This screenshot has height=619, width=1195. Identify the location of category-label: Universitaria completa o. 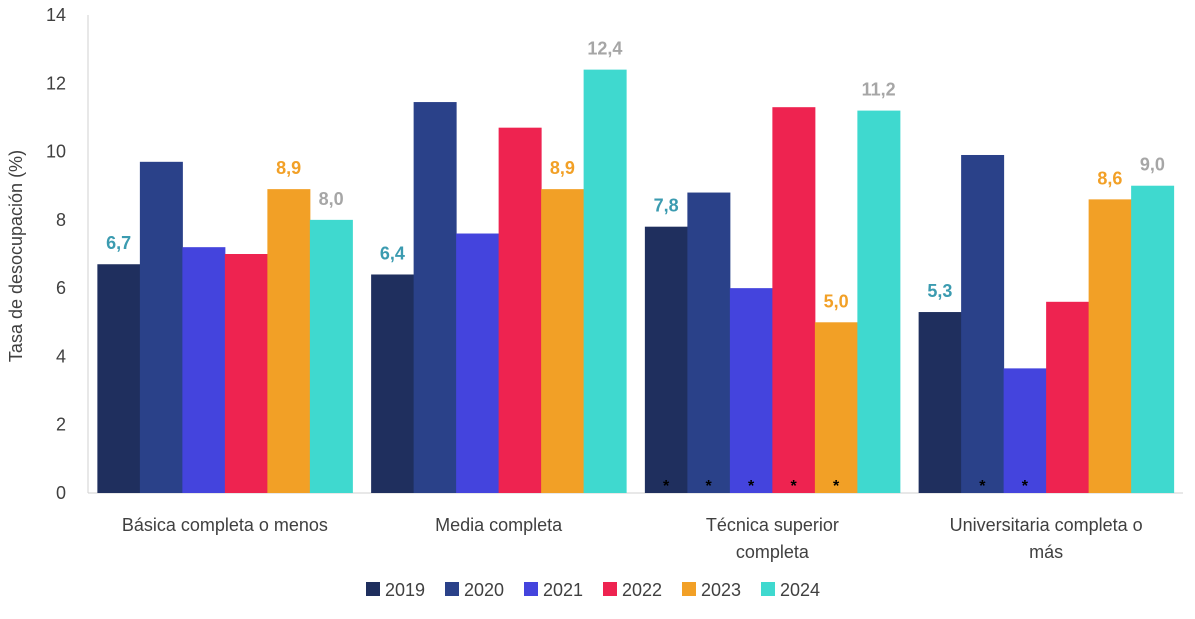
(1046, 525).